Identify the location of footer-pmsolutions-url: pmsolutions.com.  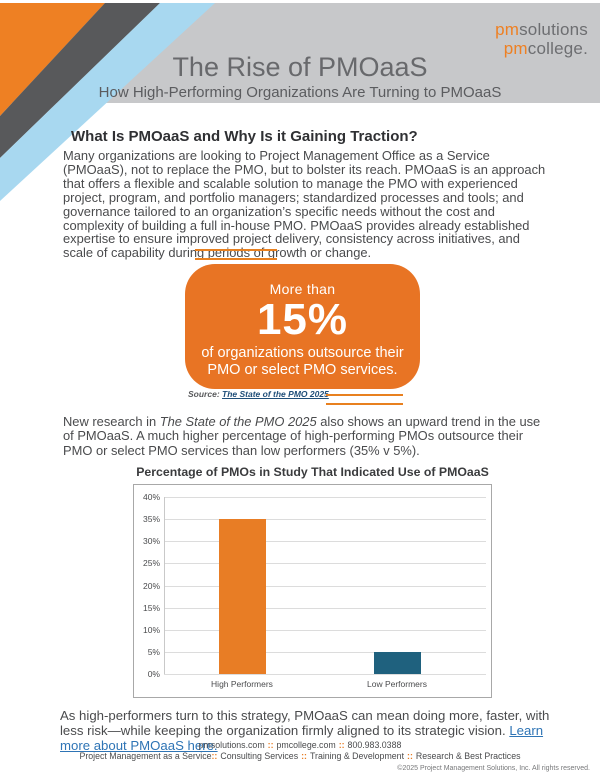
(231, 745).